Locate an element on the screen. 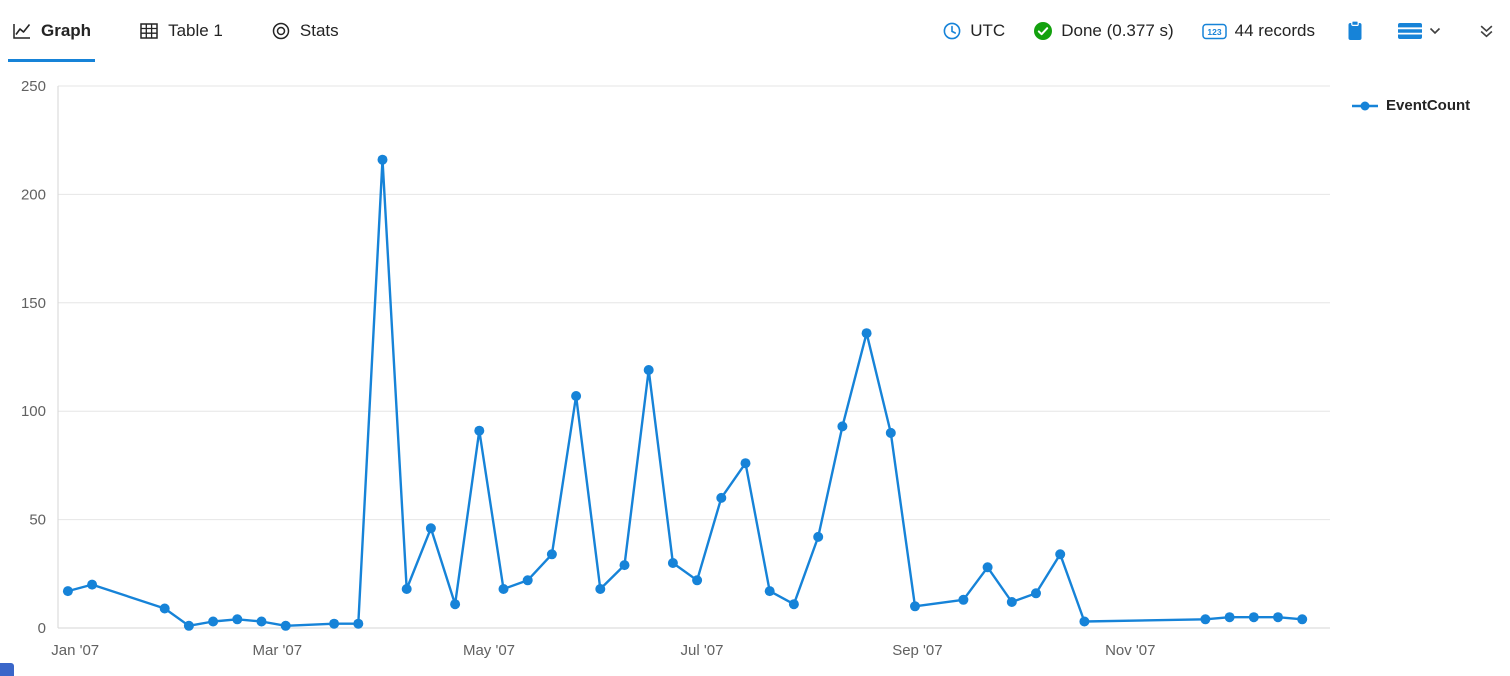  query-status: Done (0.377 s) is located at coordinates (1103, 31).